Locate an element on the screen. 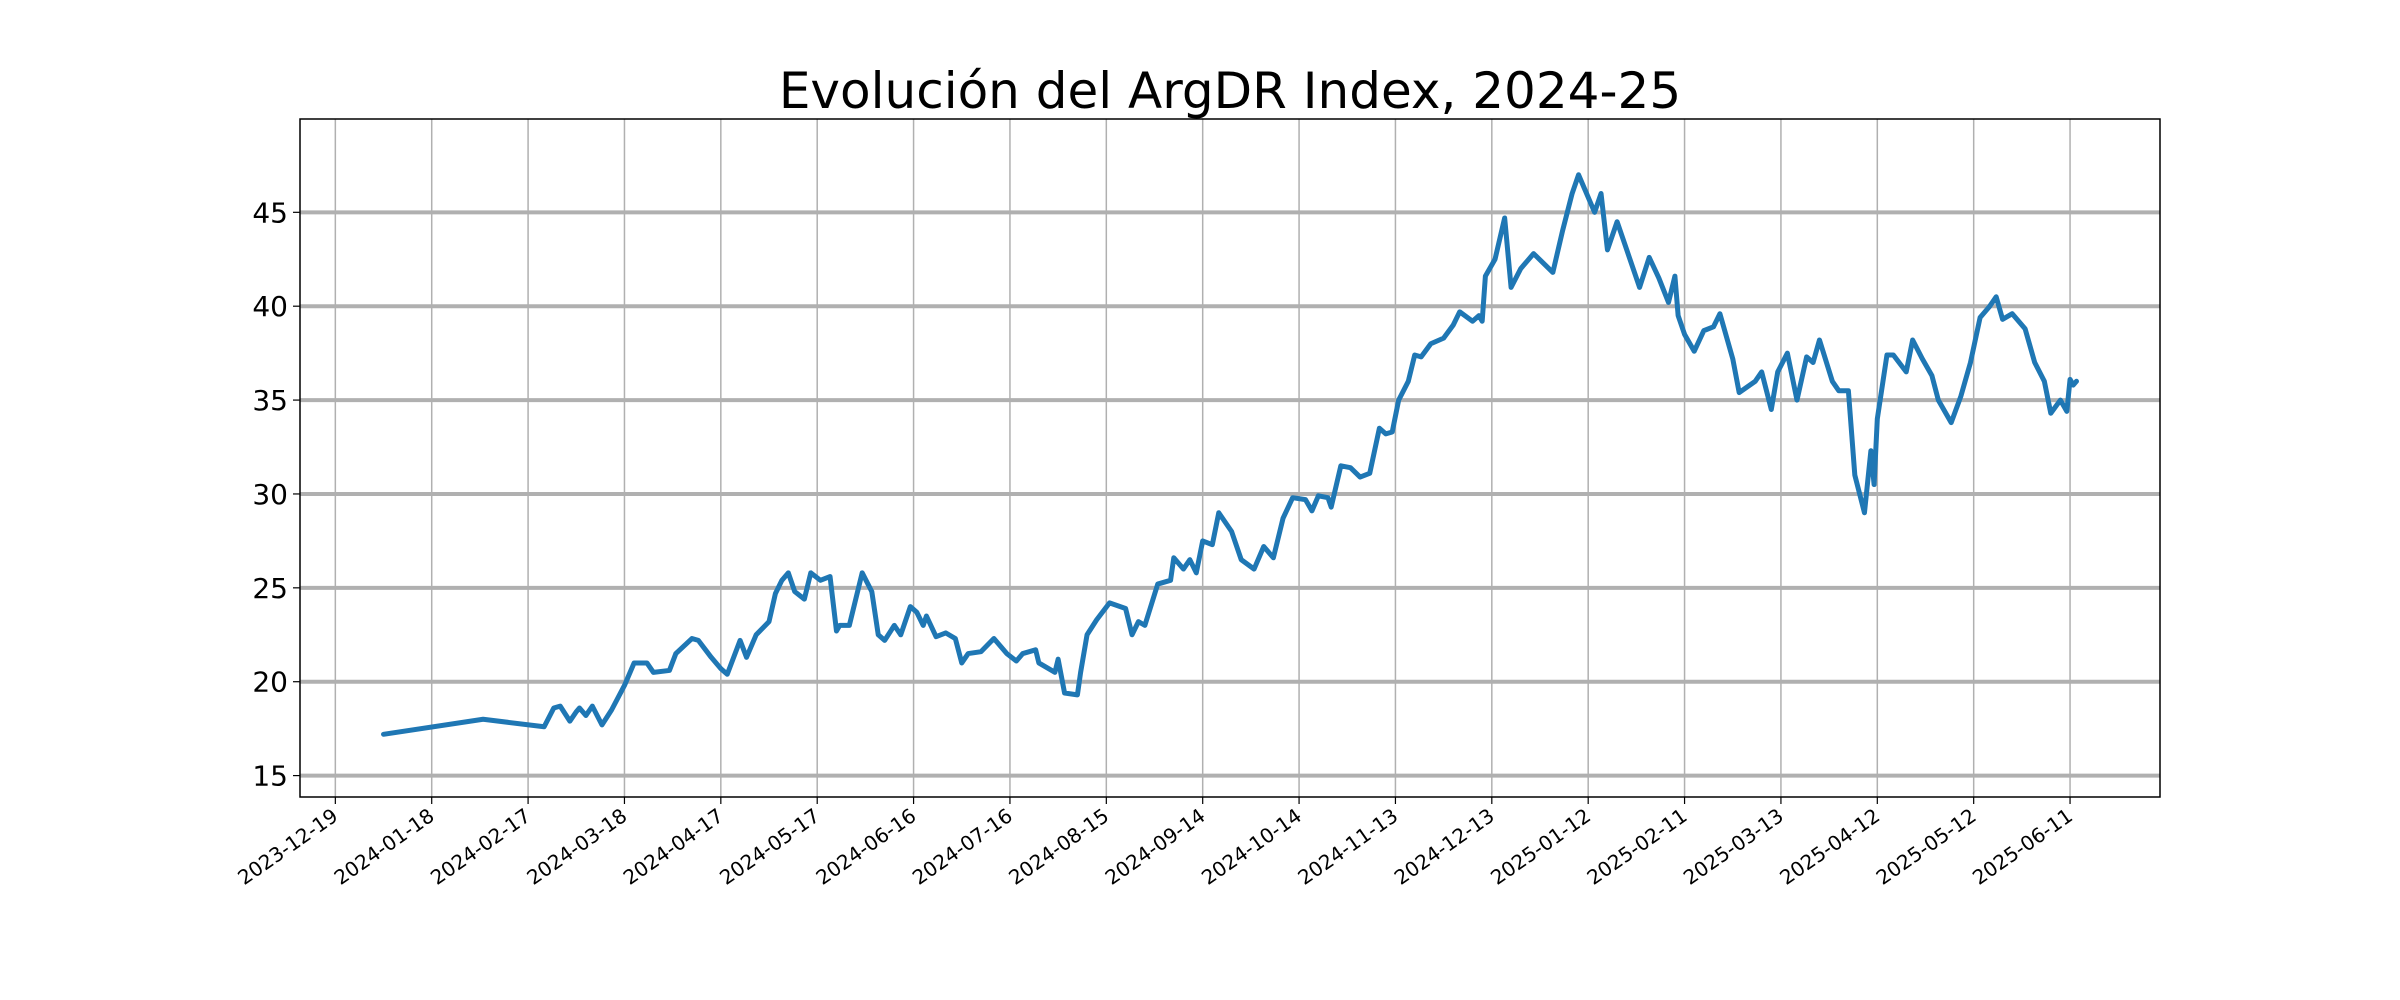 Image resolution: width=2400 pixels, height=1000 pixels. chart-title: Evolución del ArgDR Index, 2024-25 is located at coordinates (1230, 91).